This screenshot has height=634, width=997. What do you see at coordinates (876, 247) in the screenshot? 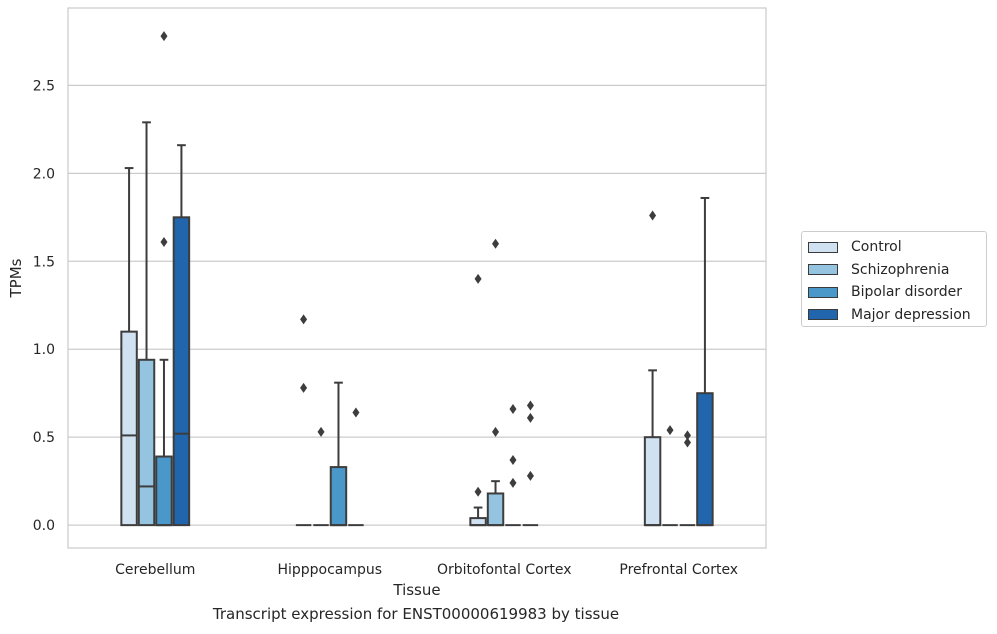
I see `legend-label: Control` at bounding box center [876, 247].